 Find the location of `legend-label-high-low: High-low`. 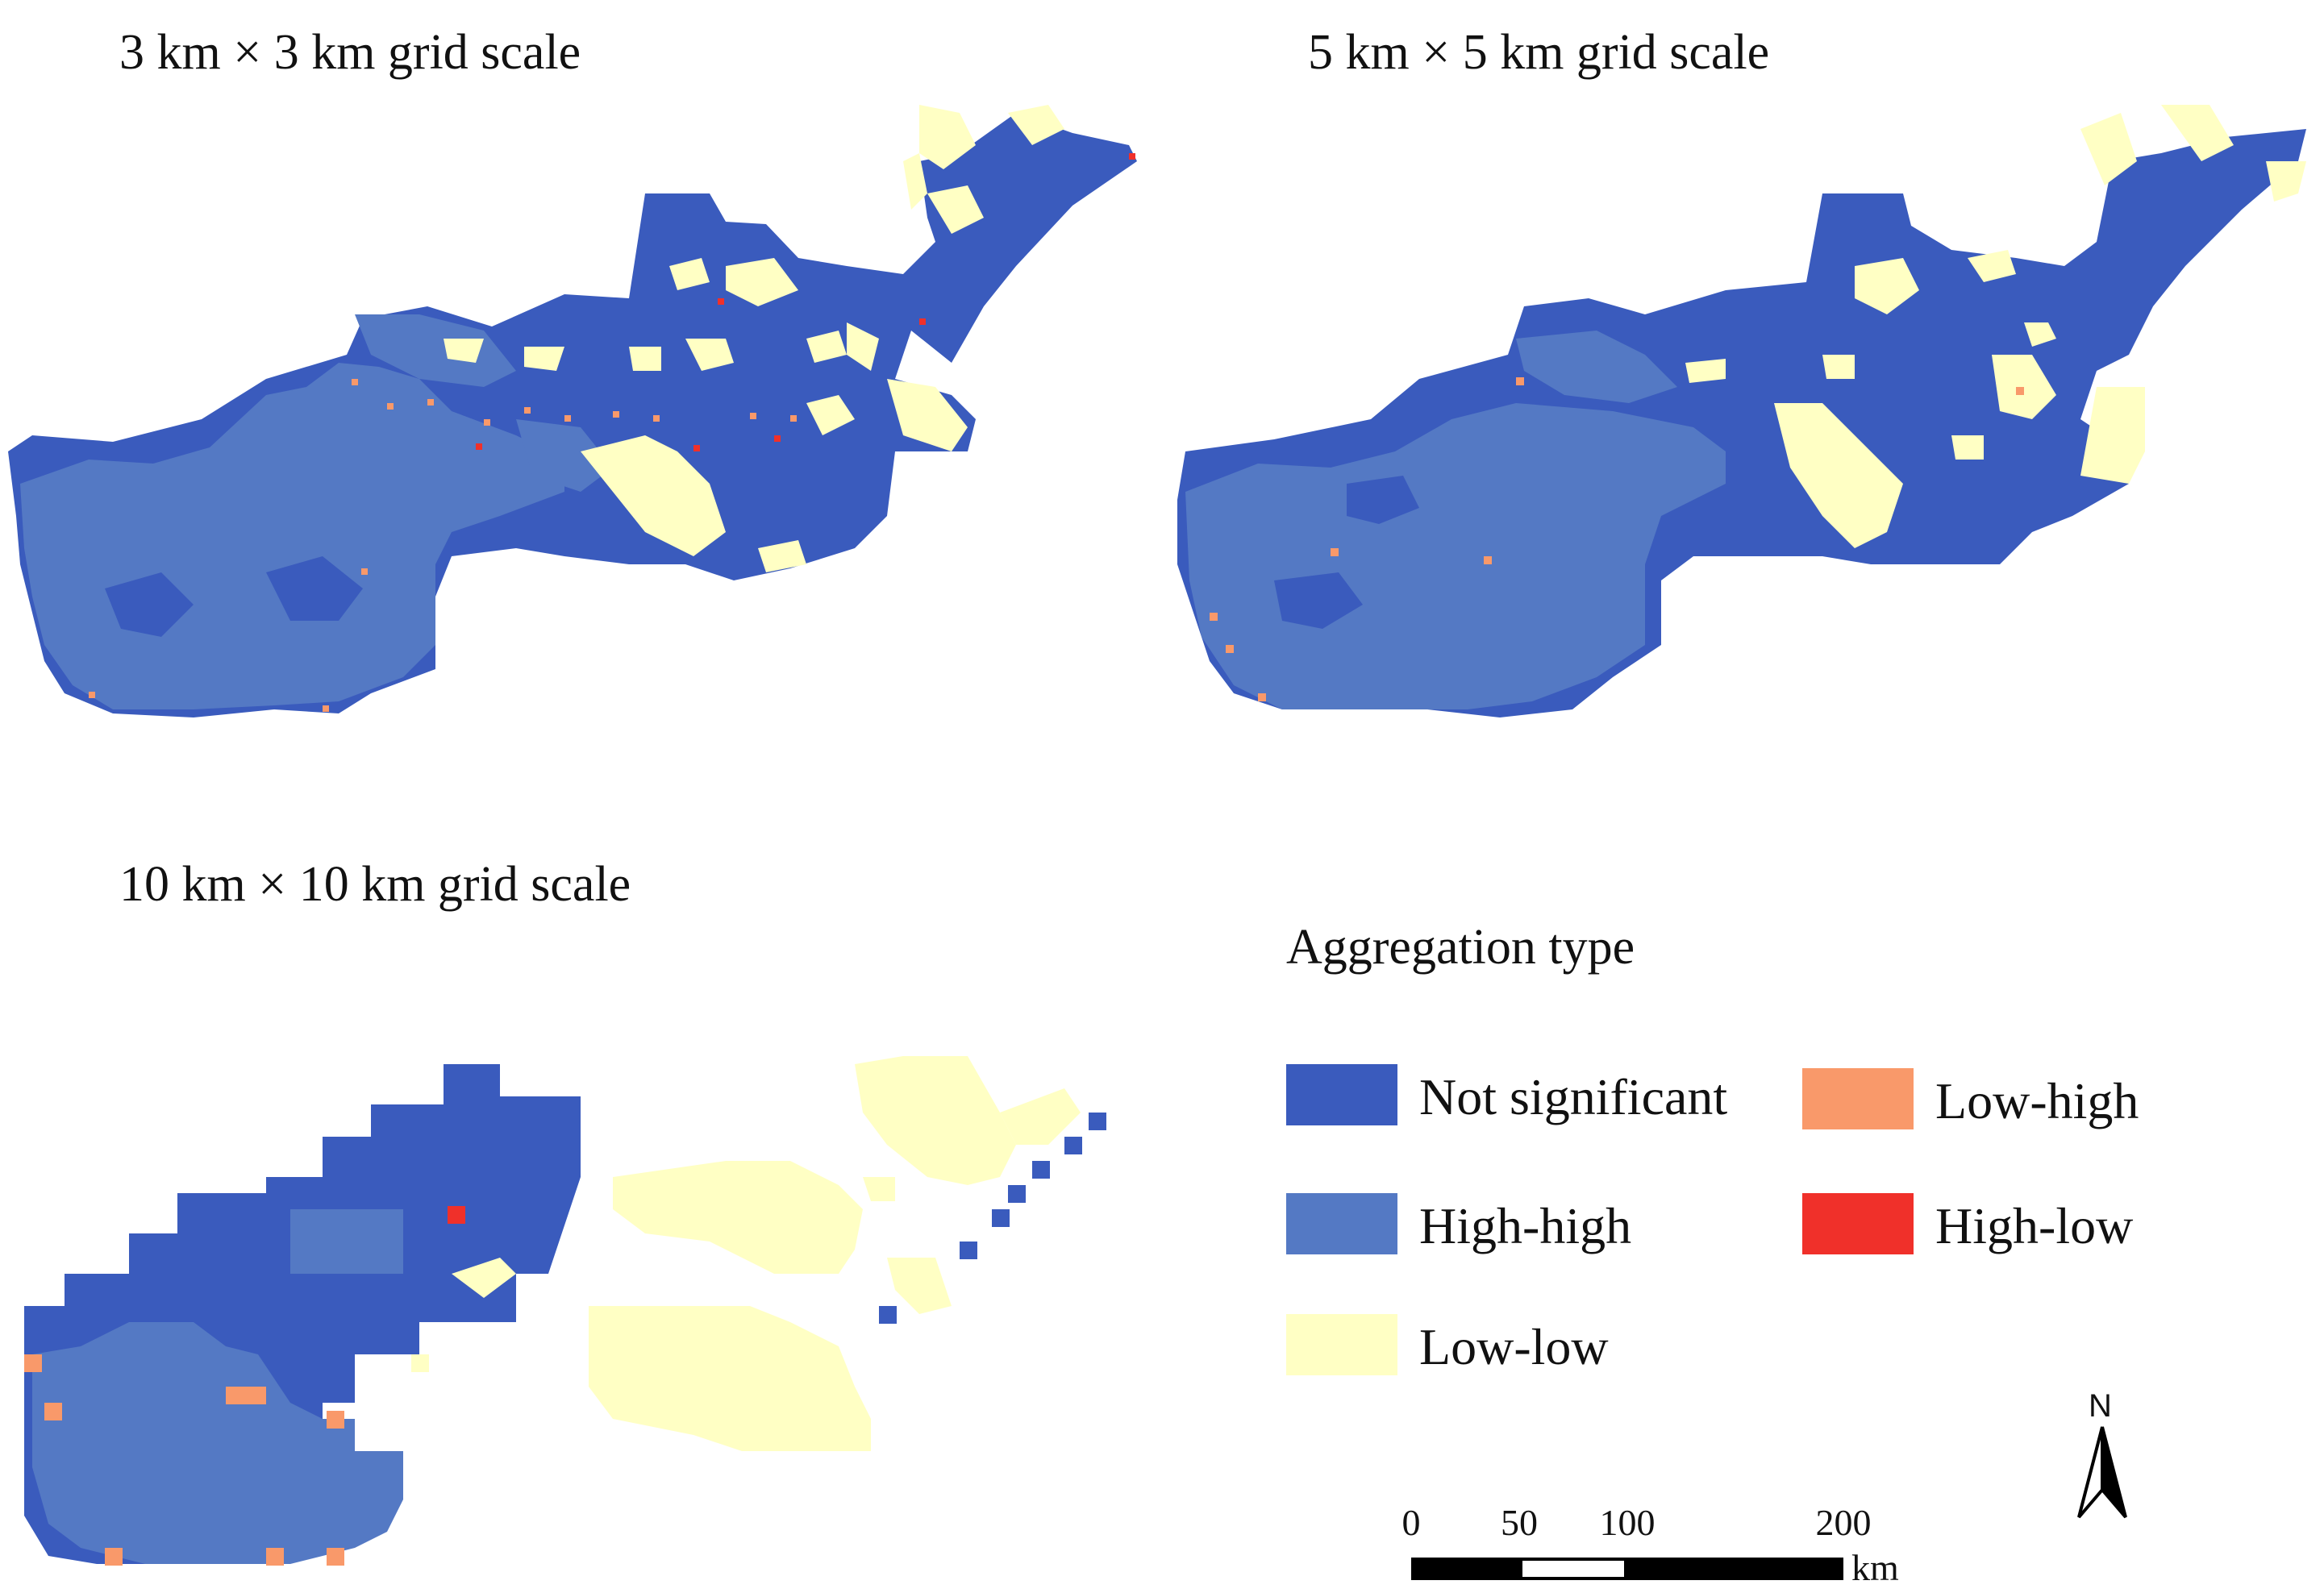

legend-label-high-low: High-low is located at coordinates (2034, 1226).